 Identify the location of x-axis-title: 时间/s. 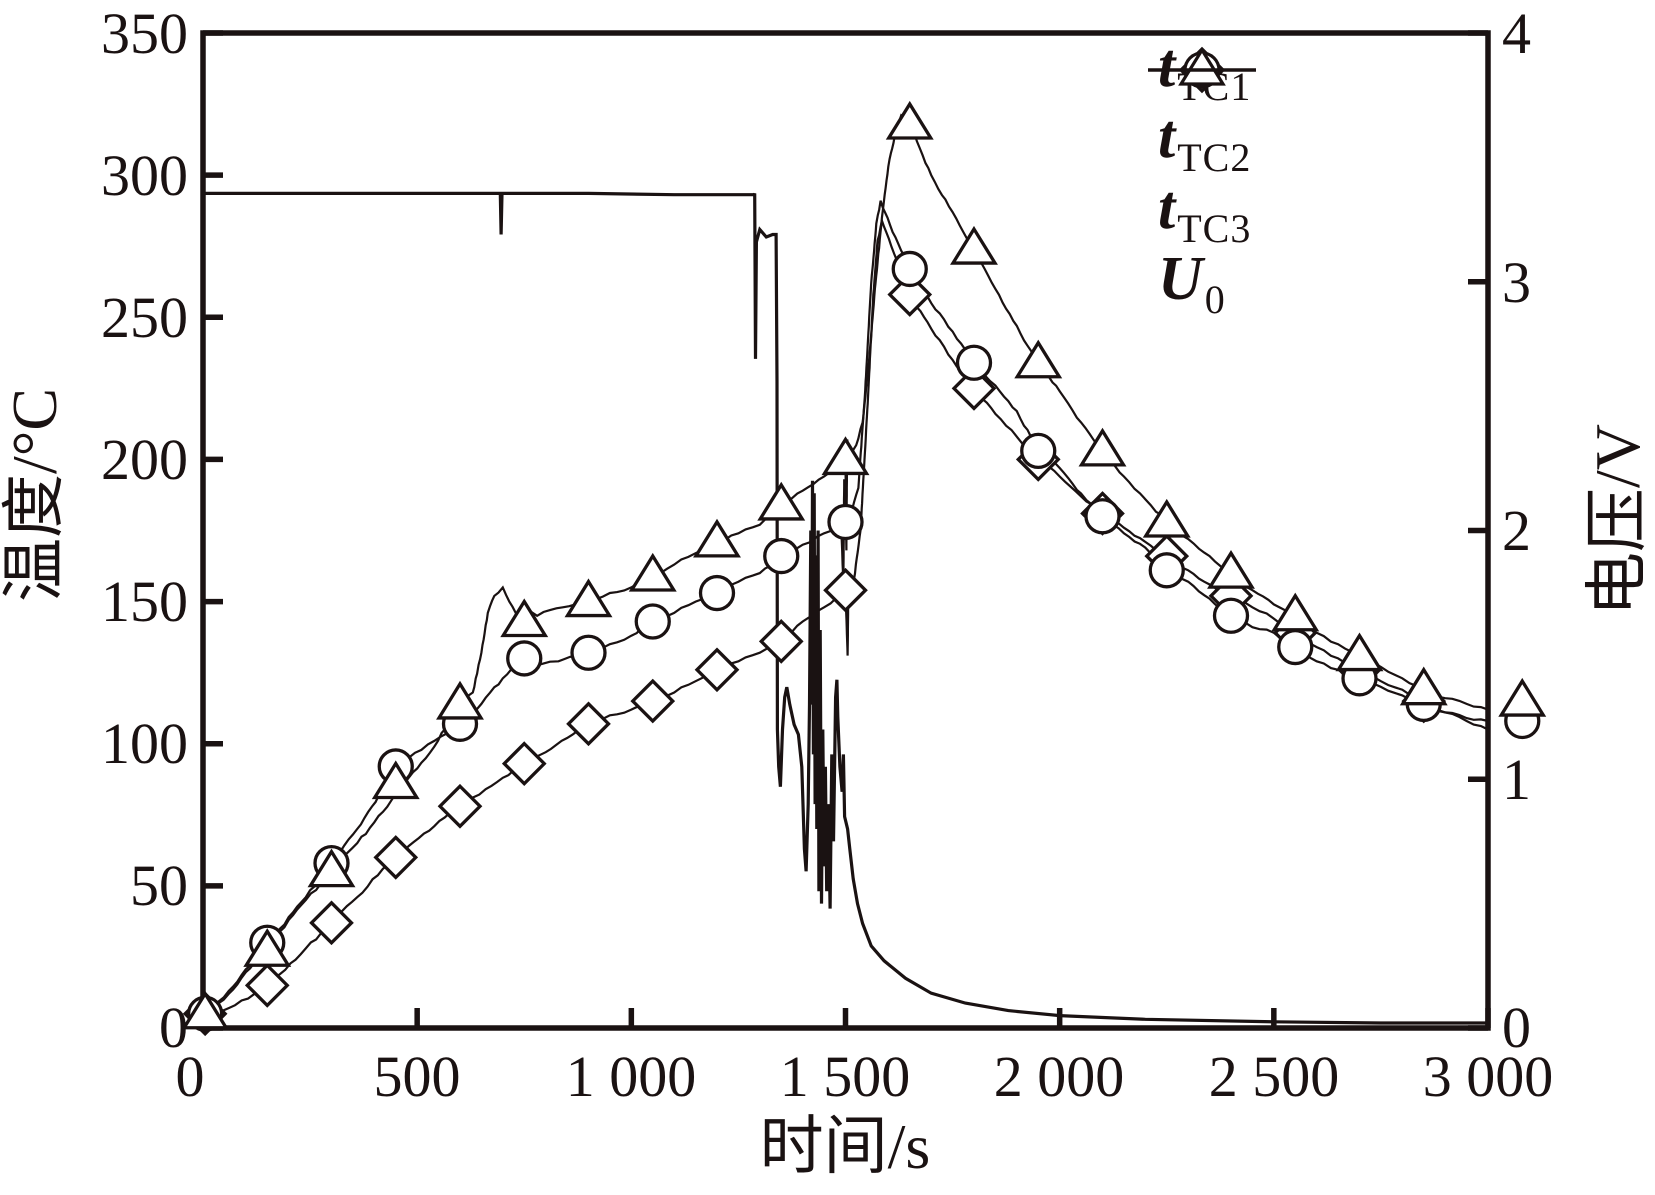
(845, 1146).